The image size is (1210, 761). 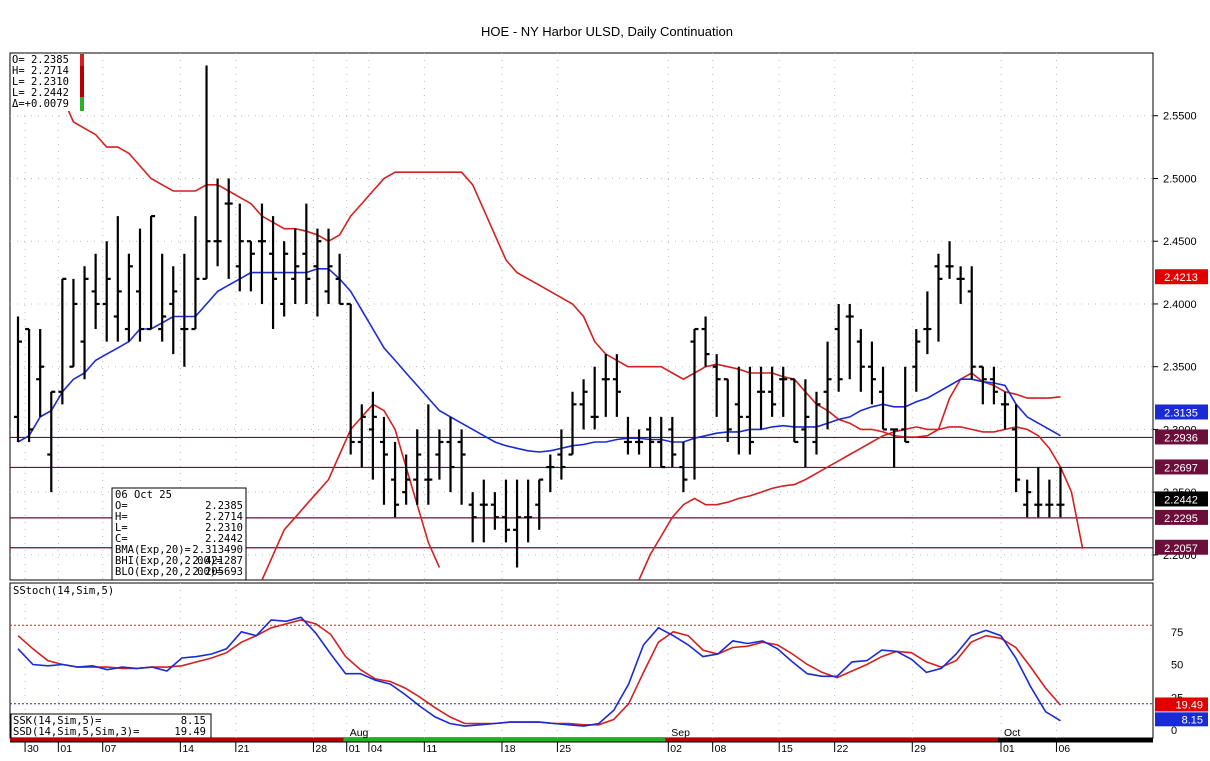 I want to click on ohlc-readout-bar-dark, so click(x=82, y=88).